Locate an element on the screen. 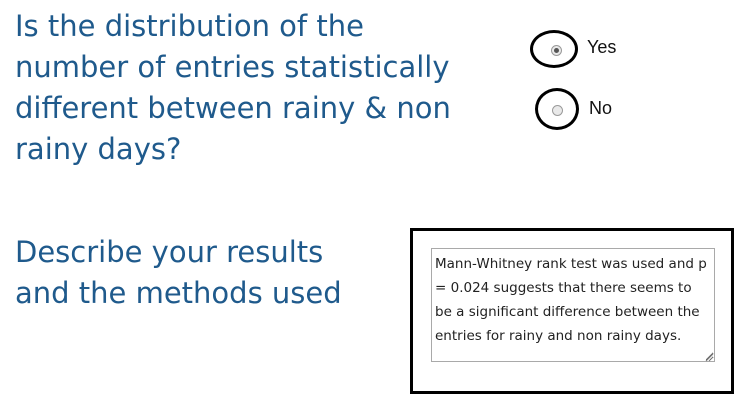  resize-grip-icon is located at coordinates (709, 357).